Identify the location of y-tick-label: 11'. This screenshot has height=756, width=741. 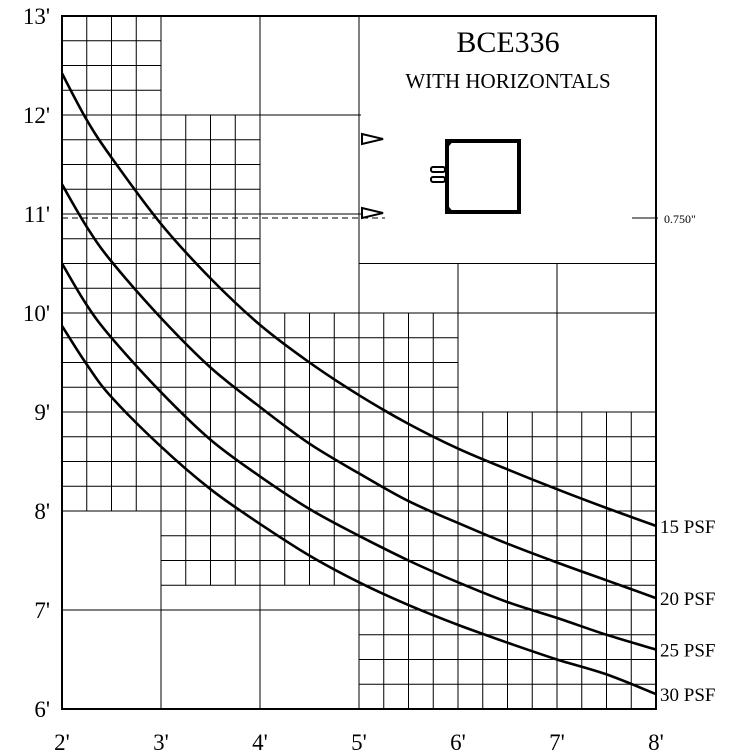
(37, 214).